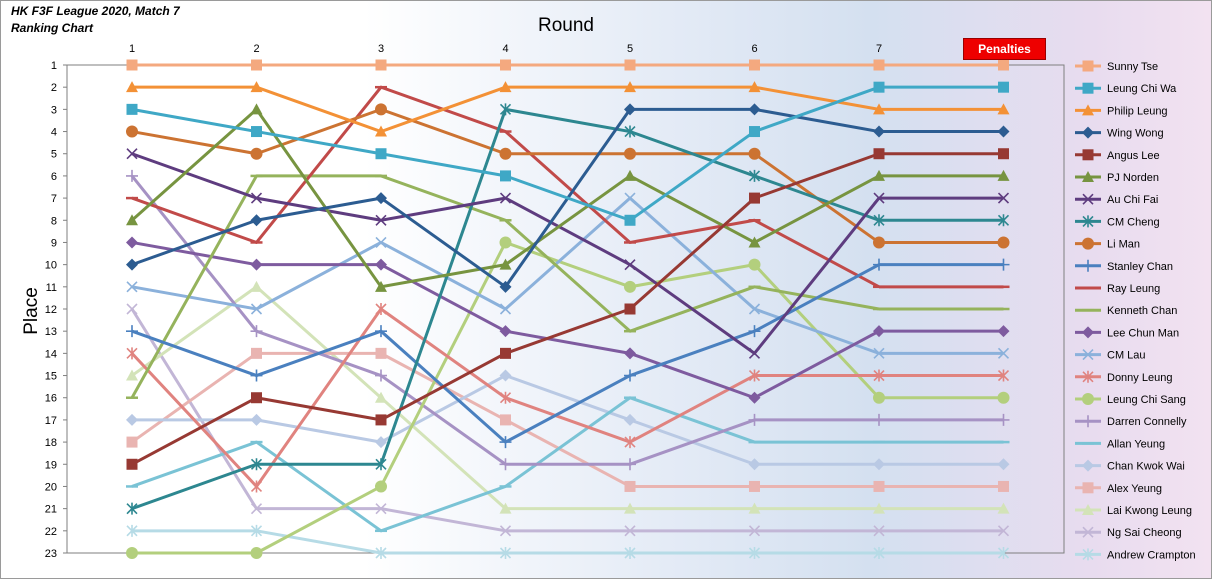 This screenshot has height=579, width=1212. I want to click on legend-entry: Angus Lee, so click(1133, 156).